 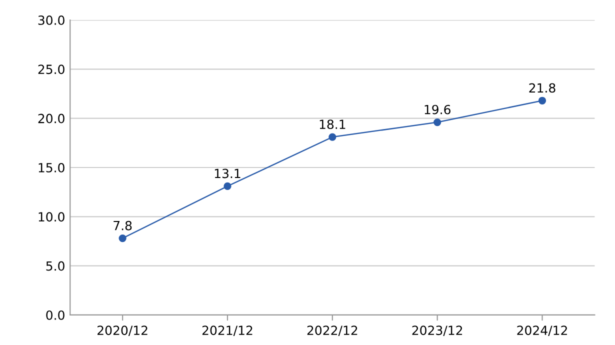 What do you see at coordinates (227, 173) in the screenshot?
I see `data-label: 13.1` at bounding box center [227, 173].